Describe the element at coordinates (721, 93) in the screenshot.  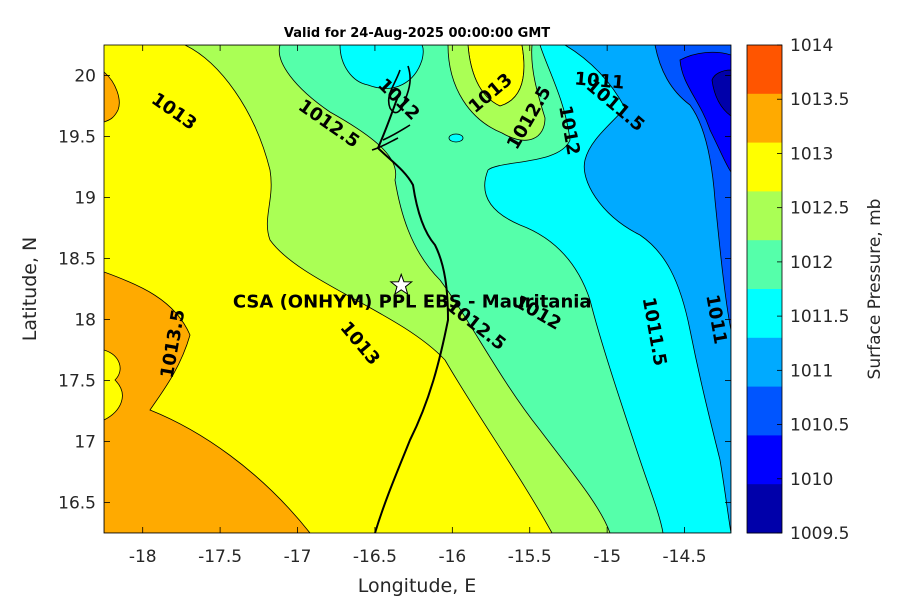
I see `band-1009.5` at that location.